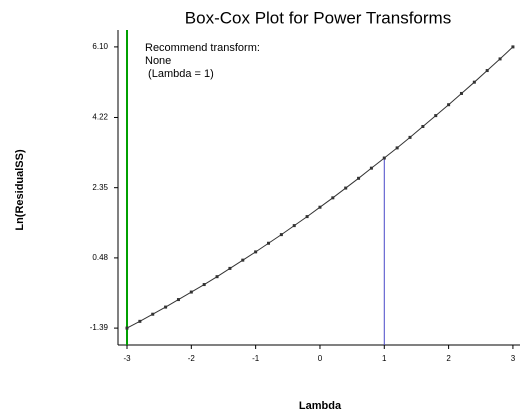 Image resolution: width=528 pixels, height=417 pixels. What do you see at coordinates (100, 187) in the screenshot?
I see `y-tick-label: 2.35` at bounding box center [100, 187].